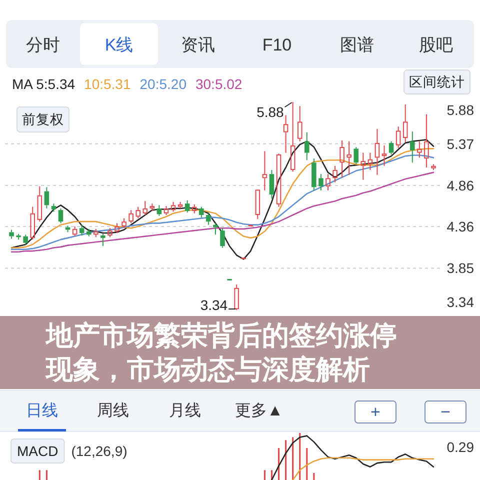 This screenshot has width=480, height=480. What do you see at coordinates (198, 45) in the screenshot?
I see `text: 资讯` at bounding box center [198, 45].